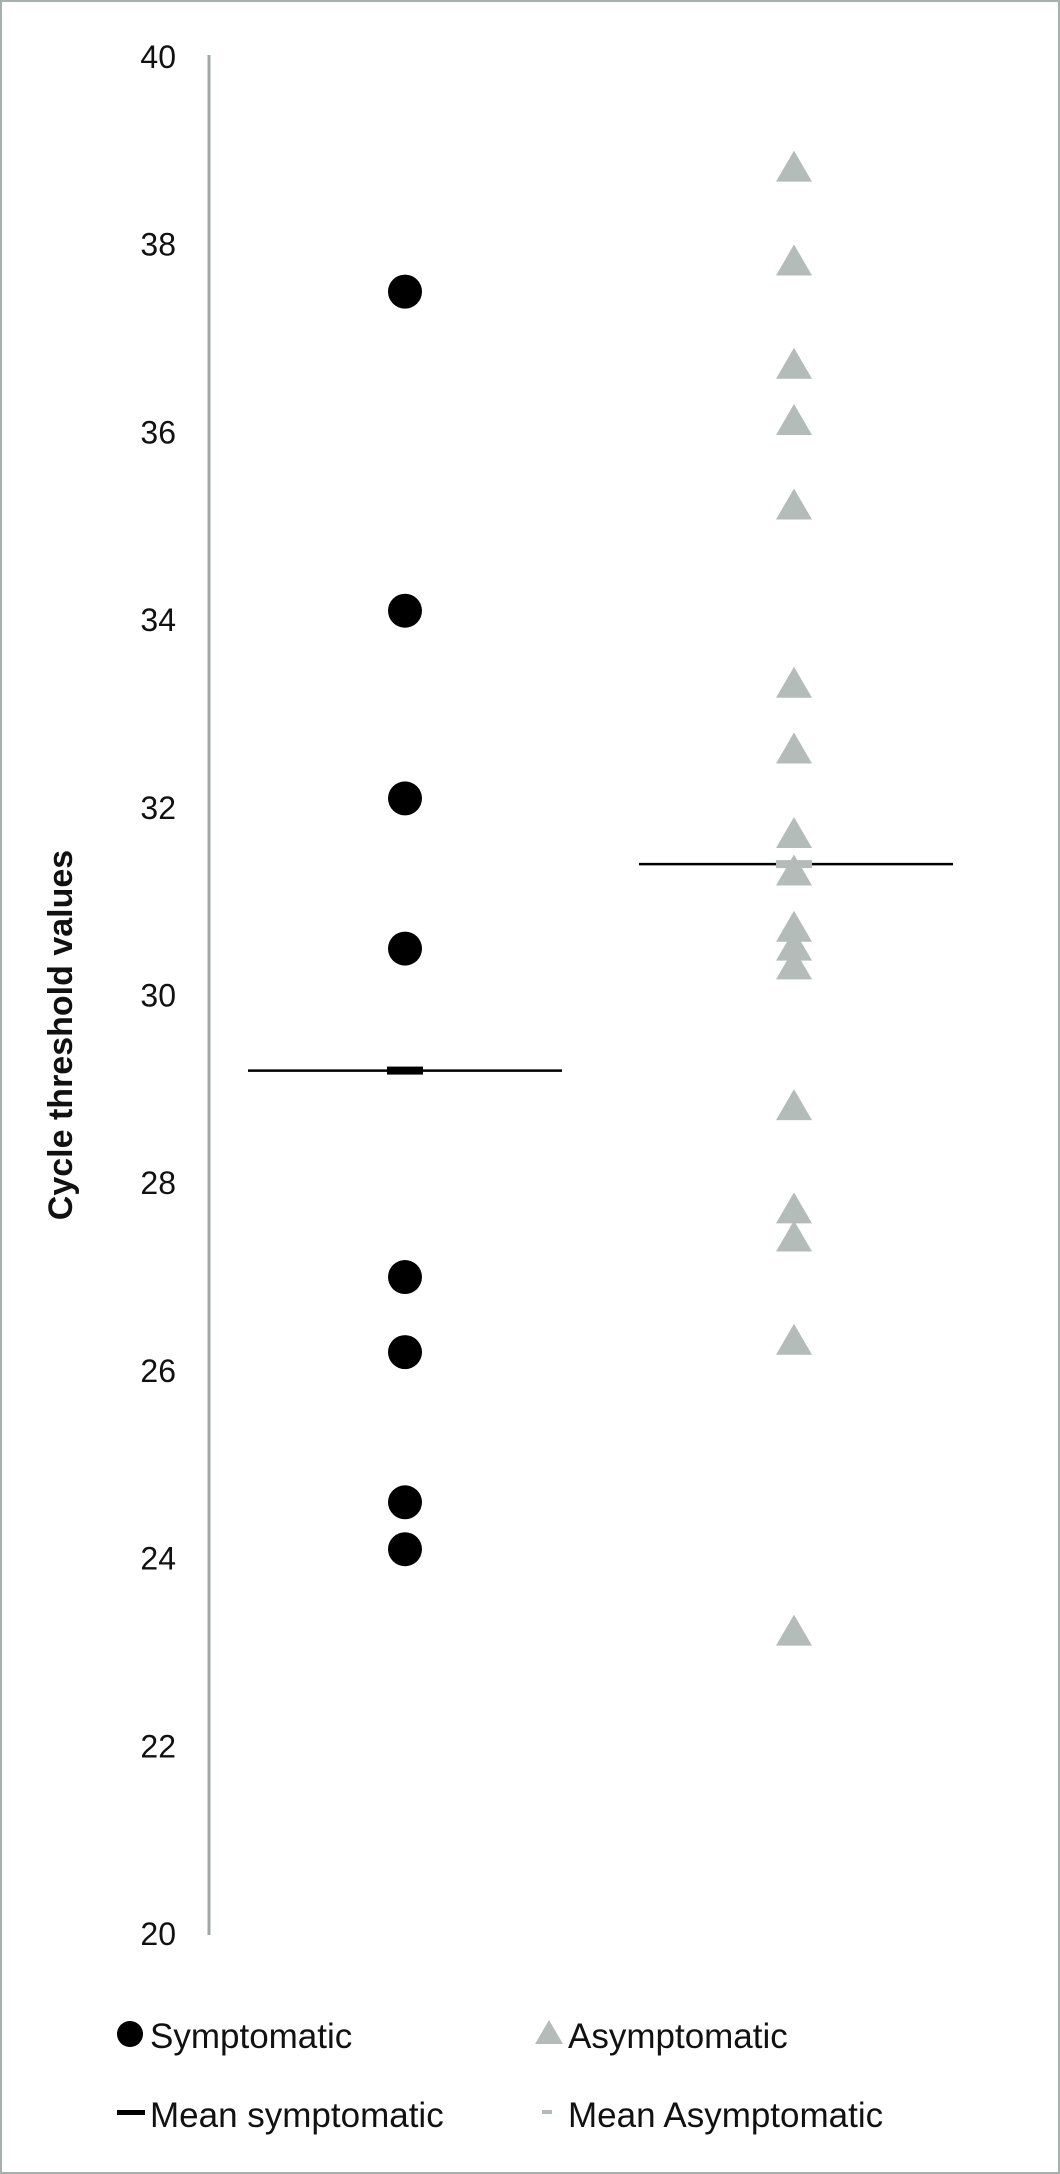 This screenshot has height=2174, width=1060. What do you see at coordinates (158, 1746) in the screenshot?
I see `y-tick-label: 22` at bounding box center [158, 1746].